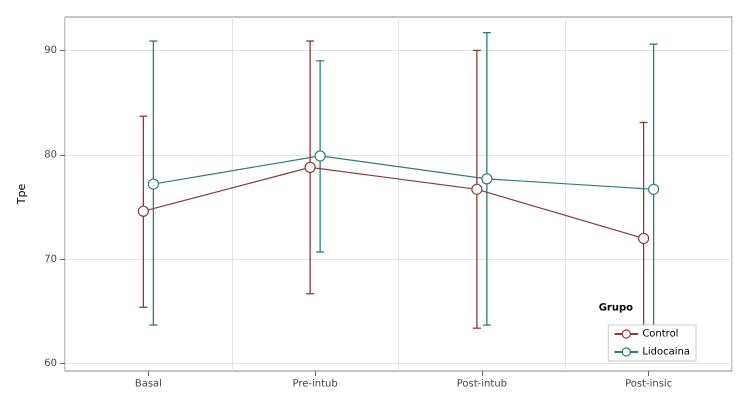  I want to click on x-tick-label: Post-insic, so click(648, 384).